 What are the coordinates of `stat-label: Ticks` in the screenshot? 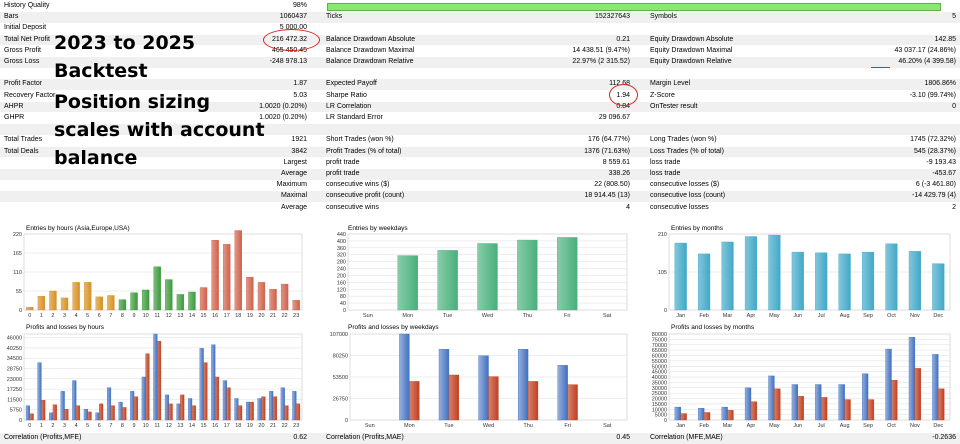 It's located at (334, 17).